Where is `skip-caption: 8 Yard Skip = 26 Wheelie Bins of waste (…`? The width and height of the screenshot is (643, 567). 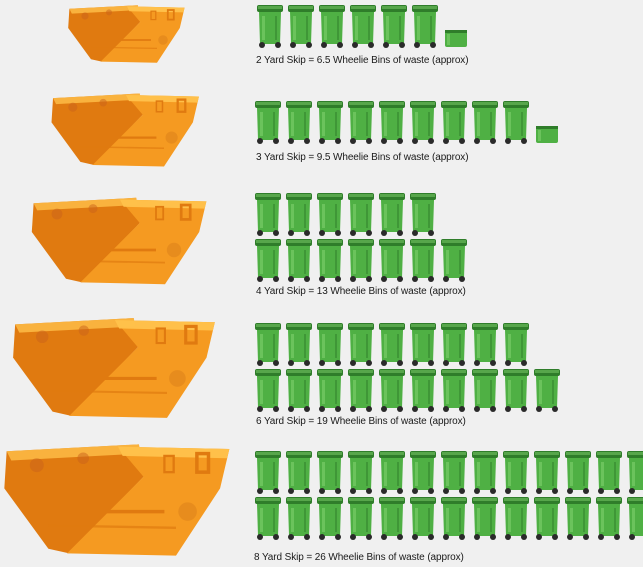 skip-caption: 8 Yard Skip = 26 Wheelie Bins of waste (… is located at coordinates (359, 557).